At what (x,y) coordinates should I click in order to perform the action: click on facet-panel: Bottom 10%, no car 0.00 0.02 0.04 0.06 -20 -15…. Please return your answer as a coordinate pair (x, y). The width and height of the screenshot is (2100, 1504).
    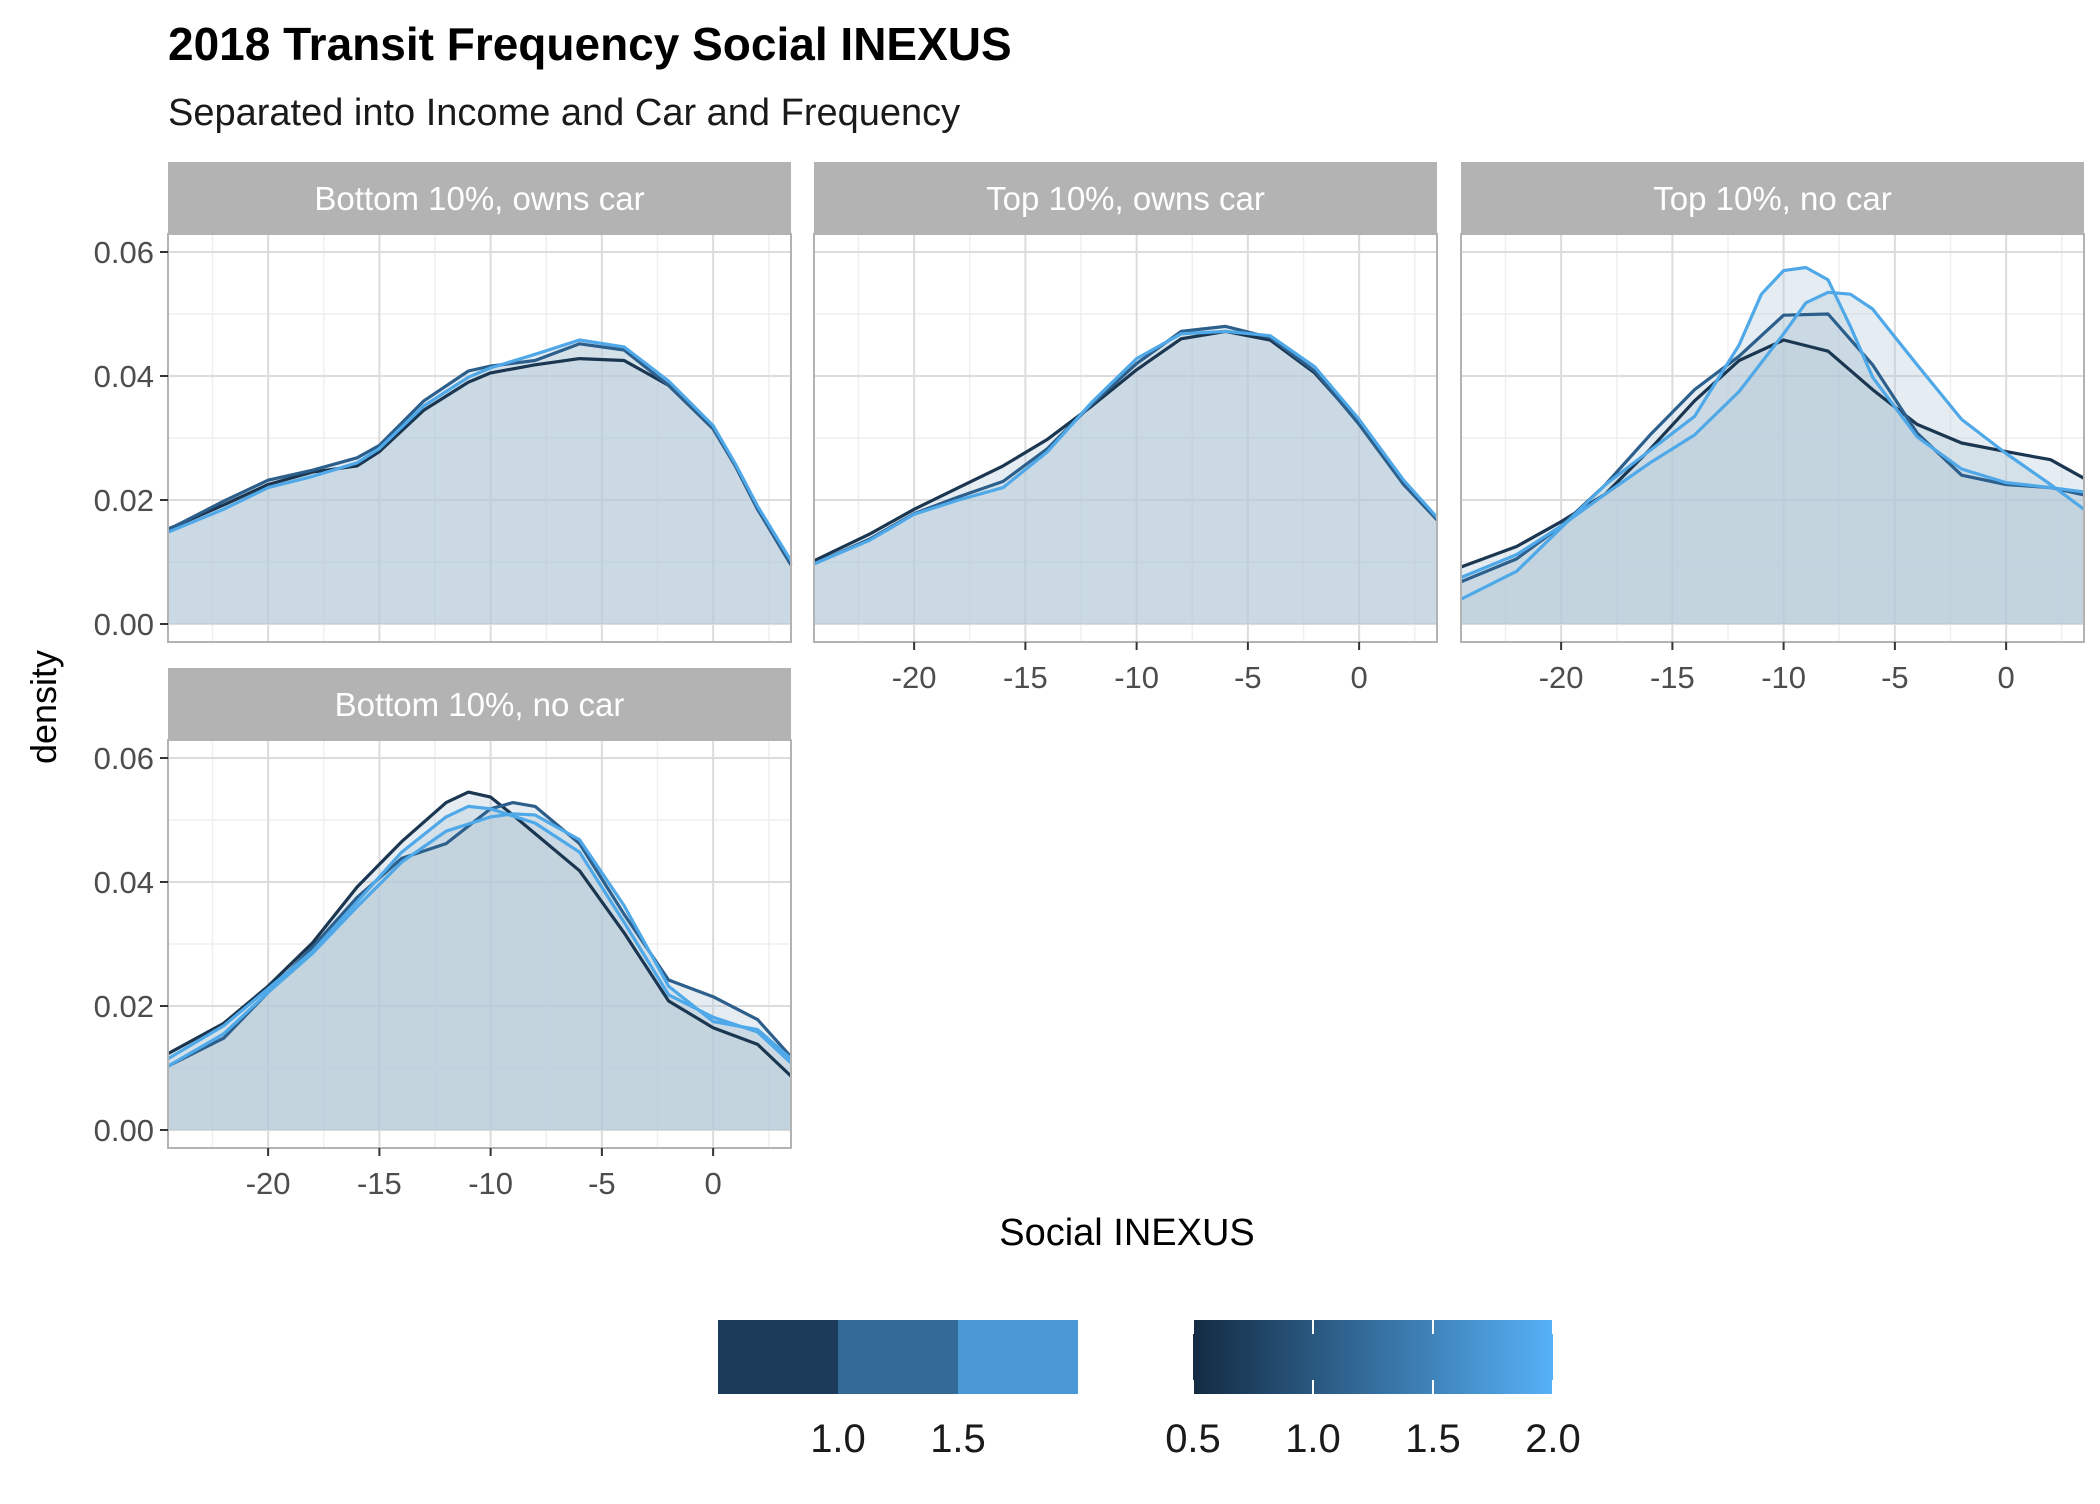
    Looking at the image, I should click on (443, 934).